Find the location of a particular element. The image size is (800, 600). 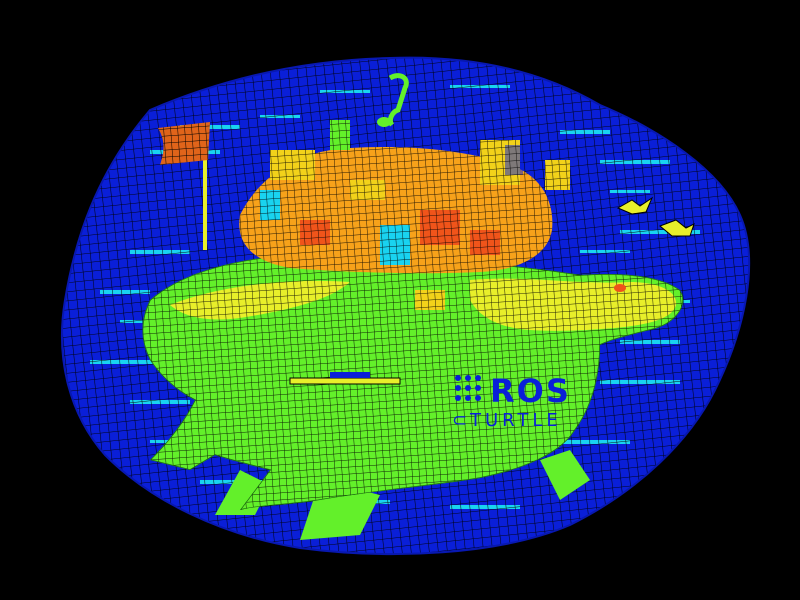

ros-turtle-logo: ROS ⊂ TURTLE is located at coordinates (511, 401).